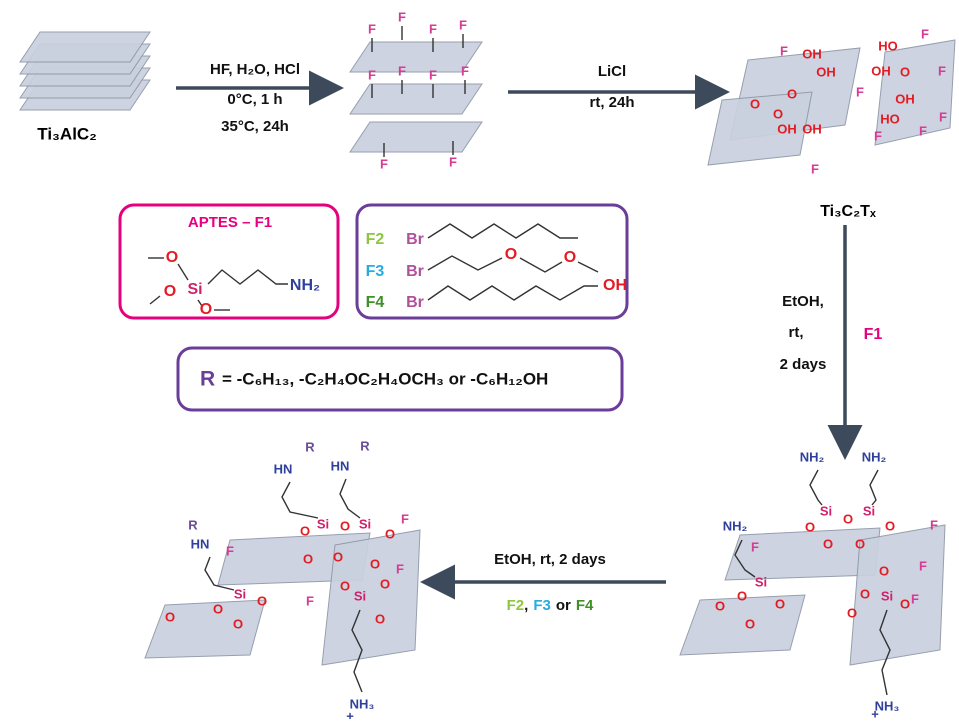 This screenshot has height=724, width=959. Describe the element at coordinates (255, 126) in the screenshot. I see `step1-condition: 35°C, 24h` at that location.